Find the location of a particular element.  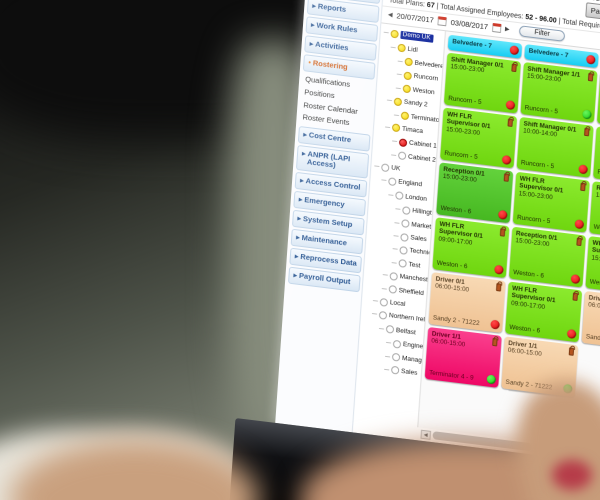

tree-node-label: Sandy 2 is located at coordinates (415, 103).